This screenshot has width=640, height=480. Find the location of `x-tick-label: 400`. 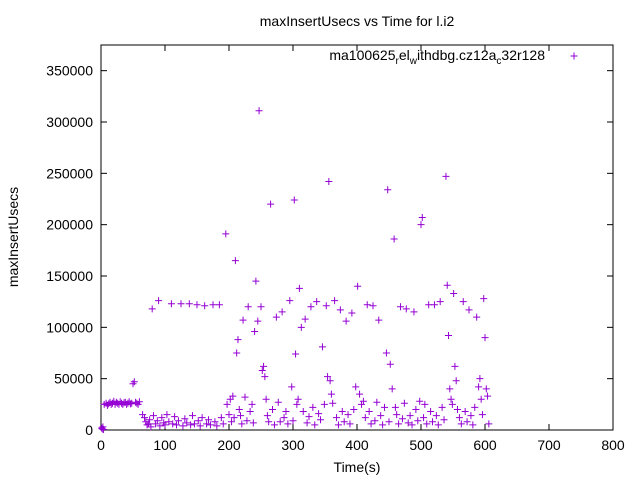

x-tick-label: 400 is located at coordinates (357, 445).